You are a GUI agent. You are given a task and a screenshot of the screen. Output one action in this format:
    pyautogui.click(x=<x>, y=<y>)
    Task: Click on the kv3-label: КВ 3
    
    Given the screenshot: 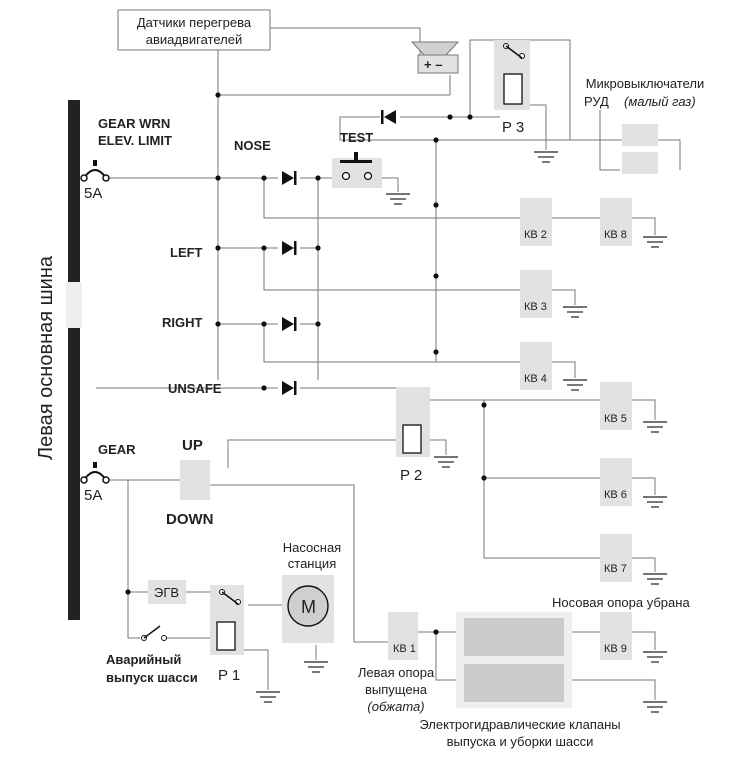 What is the action you would take?
    pyautogui.click(x=535, y=307)
    